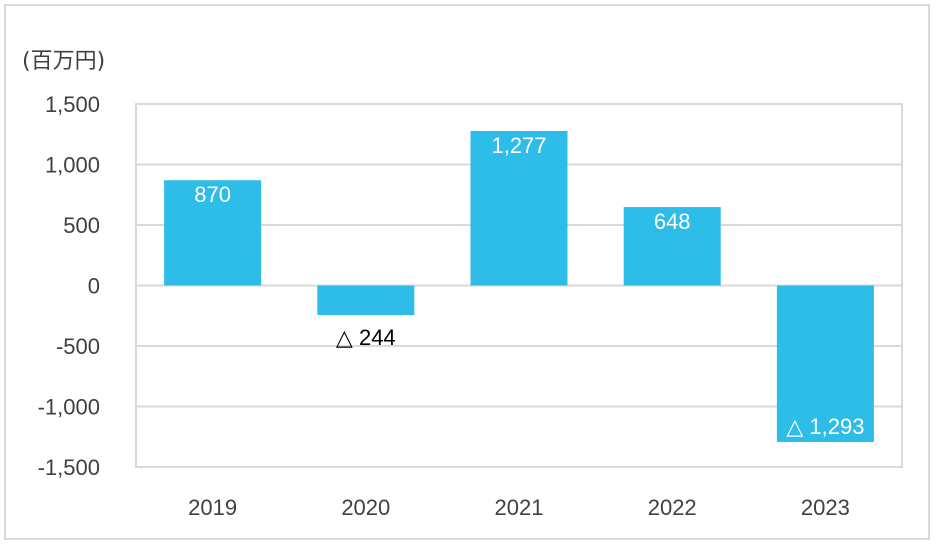  What do you see at coordinates (366, 300) in the screenshot?
I see `bar-2020` at bounding box center [366, 300].